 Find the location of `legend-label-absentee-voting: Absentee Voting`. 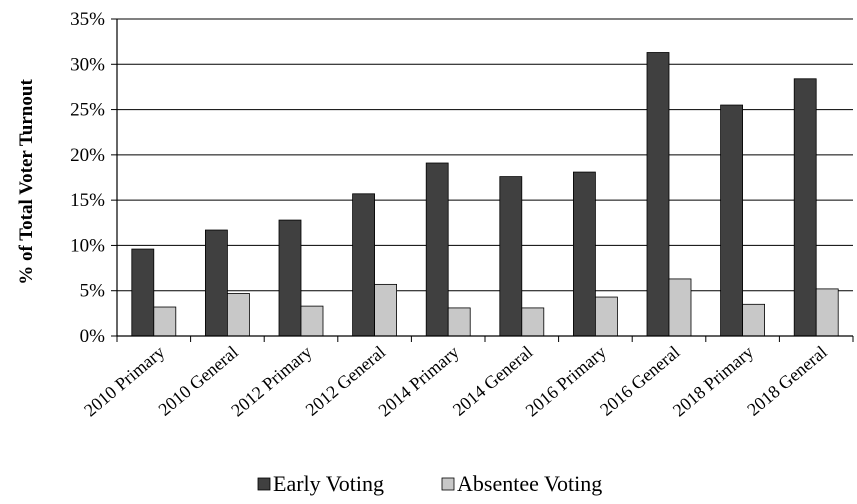

legend-label-absentee-voting: Absentee Voting is located at coordinates (529, 483).